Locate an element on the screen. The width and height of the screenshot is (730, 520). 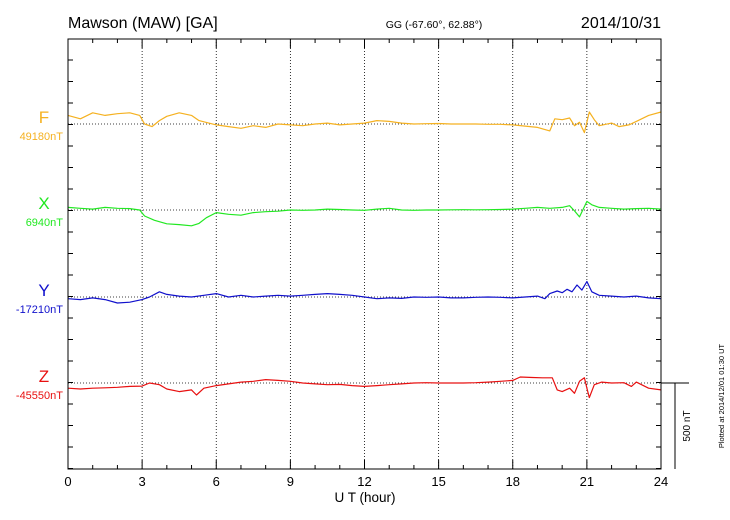
series-line-z is located at coordinates (364, 387).